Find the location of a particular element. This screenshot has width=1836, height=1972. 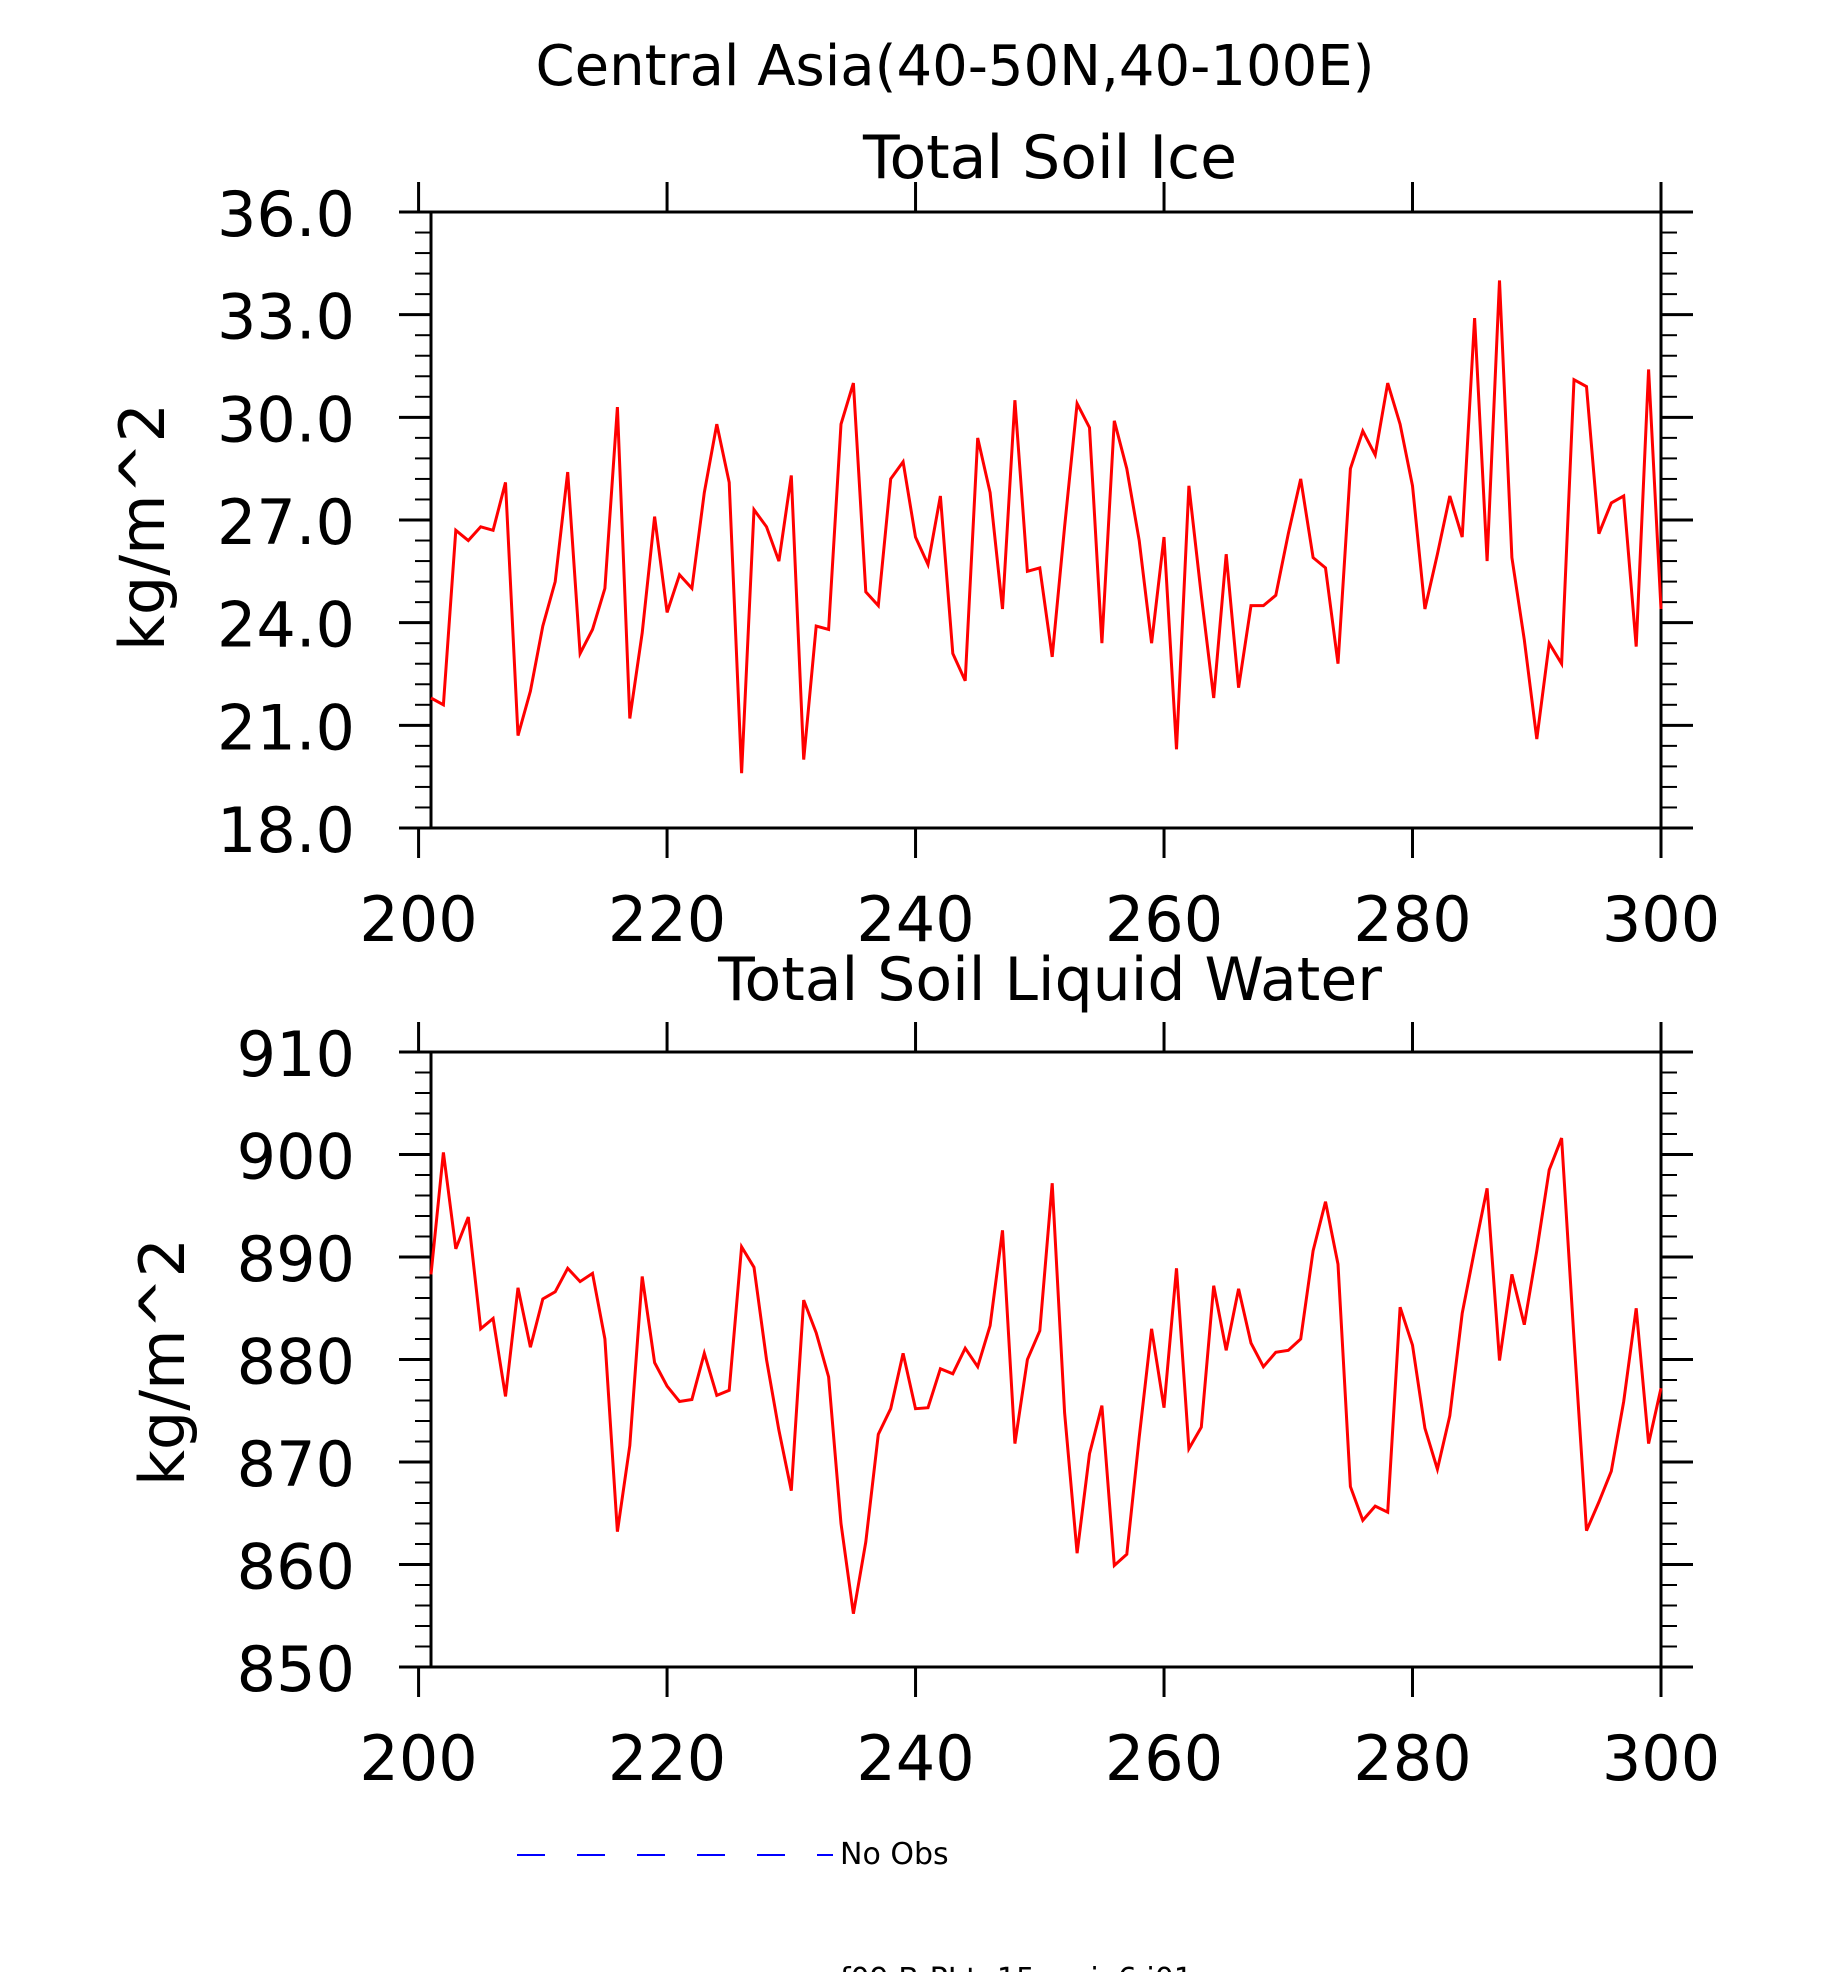

y-tick-label: 870 is located at coordinates (296, 1464).